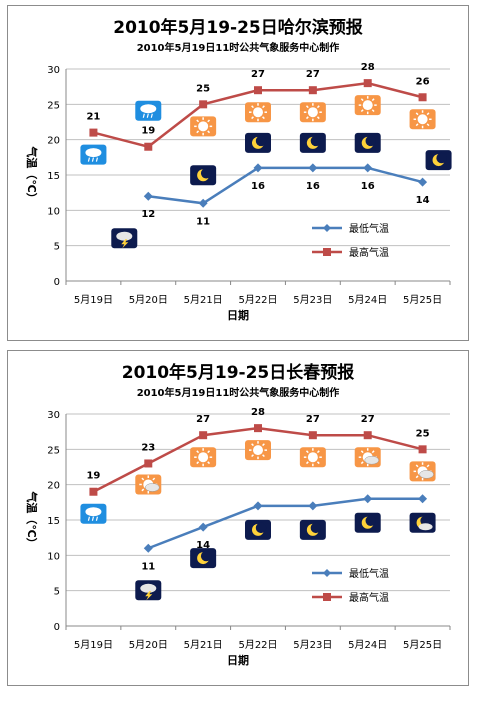 This screenshot has width=480, height=701. I want to click on x-tick-label: 5月25日, so click(422, 300).